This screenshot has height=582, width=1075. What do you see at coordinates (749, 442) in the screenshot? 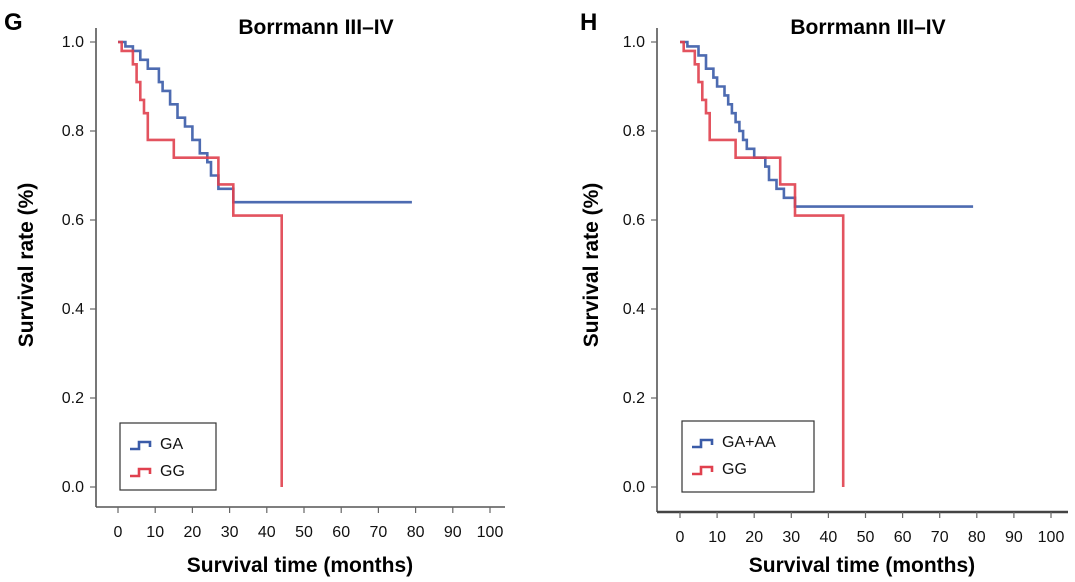
I see `legend-label: GA+AA` at bounding box center [749, 442].